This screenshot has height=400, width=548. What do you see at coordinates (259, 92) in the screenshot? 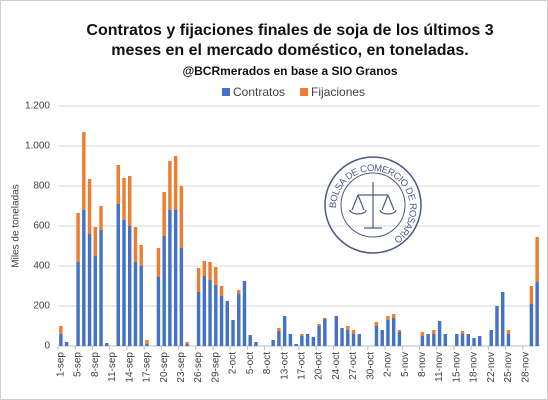
I see `legend-label: Contratos` at bounding box center [259, 92].